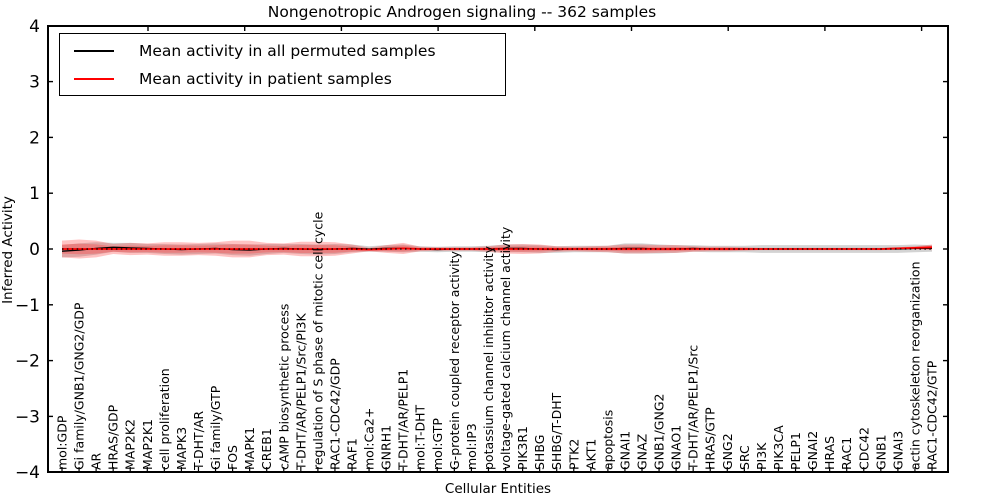  Describe the element at coordinates (34, 27) in the screenshot. I see `y-tick-label: 4` at that location.